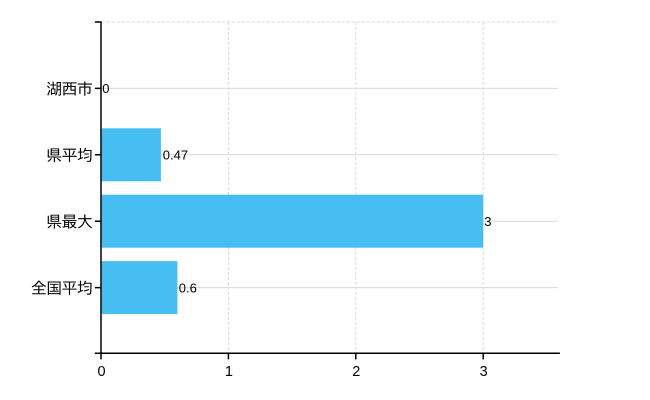  What do you see at coordinates (175, 155) in the screenshot?
I see `svg-text: 0.47` at bounding box center [175, 155].